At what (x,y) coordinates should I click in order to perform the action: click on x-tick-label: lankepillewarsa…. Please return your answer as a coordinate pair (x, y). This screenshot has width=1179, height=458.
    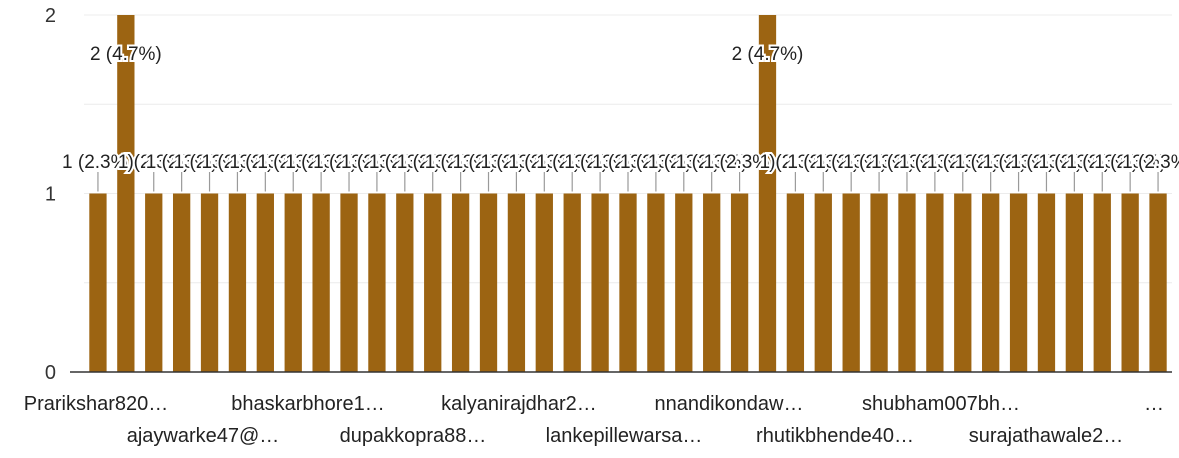
    Looking at the image, I should click on (624, 436).